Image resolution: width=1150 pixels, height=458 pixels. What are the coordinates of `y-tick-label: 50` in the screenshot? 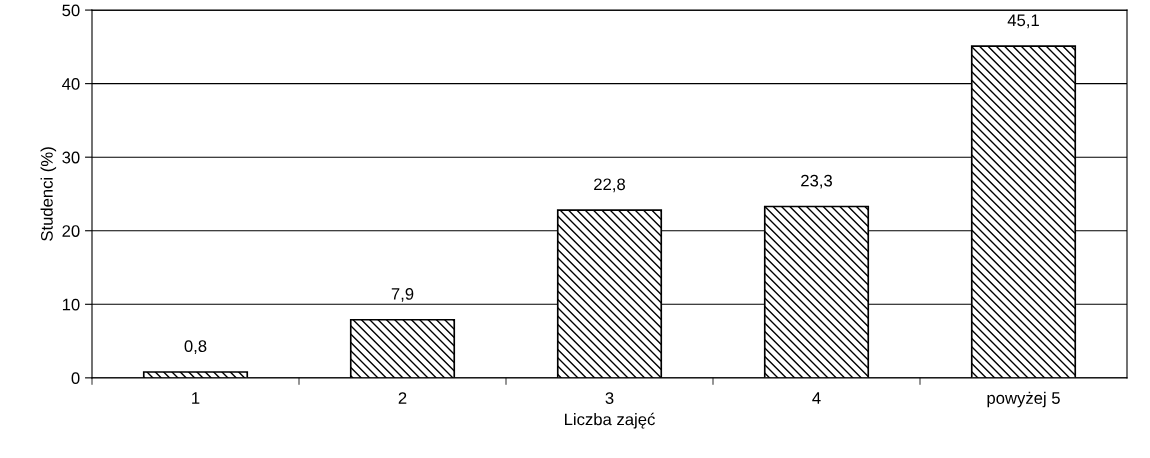 It's located at (71, 10).